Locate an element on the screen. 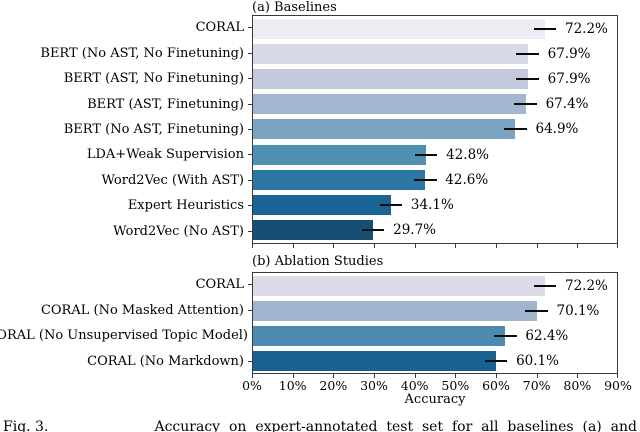 The height and width of the screenshot is (432, 640). panel-a-title: (a) Baselines is located at coordinates (294, 7).